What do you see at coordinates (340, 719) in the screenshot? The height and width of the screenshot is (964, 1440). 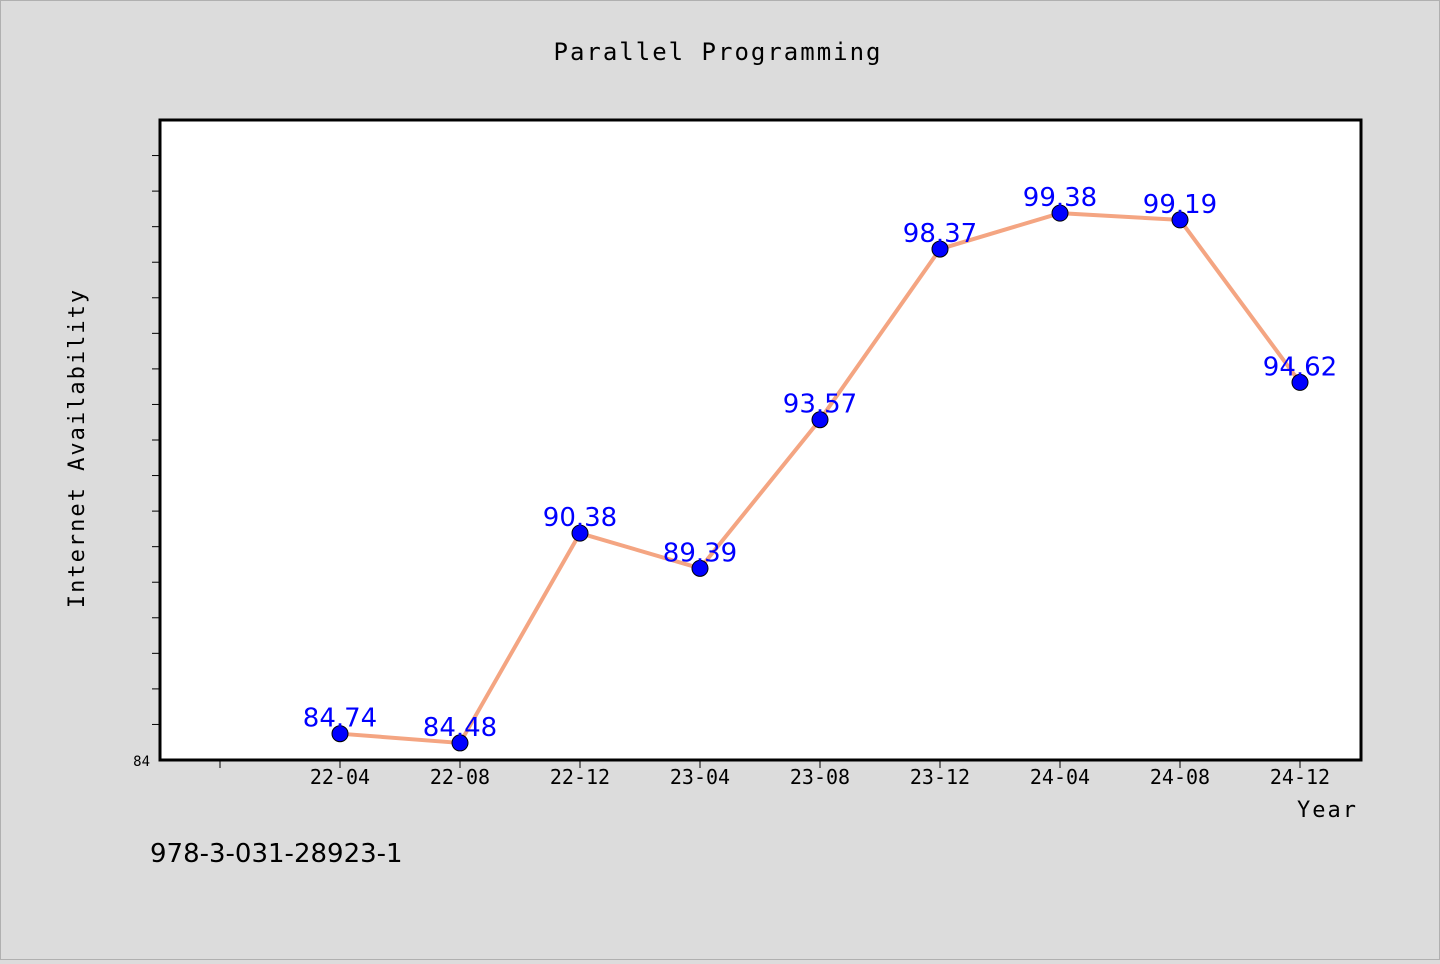 I see `data-label: 84.74` at bounding box center [340, 719].